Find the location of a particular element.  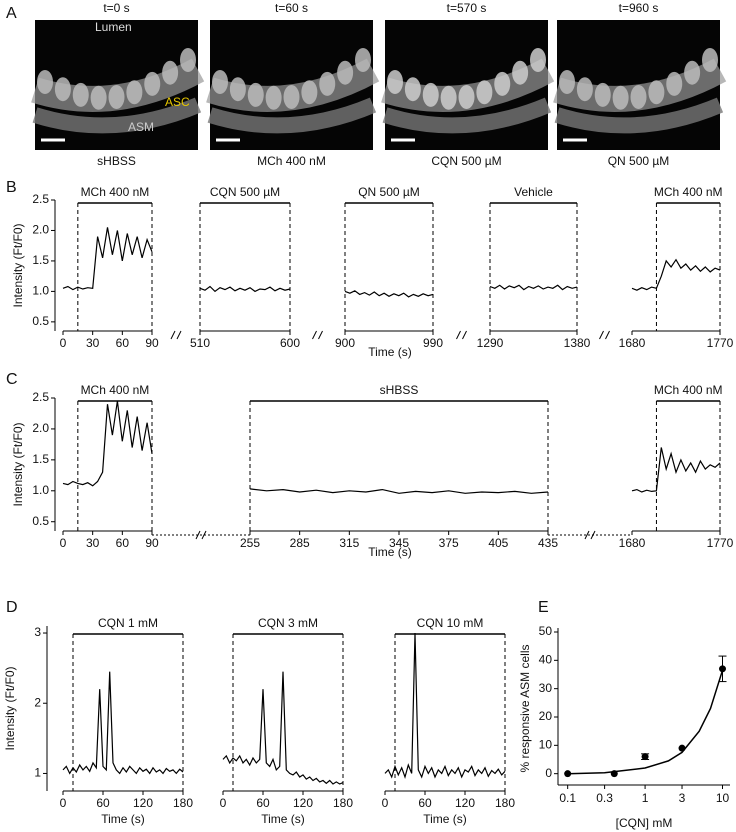

time-label: t=60 s is located at coordinates (291, 8).